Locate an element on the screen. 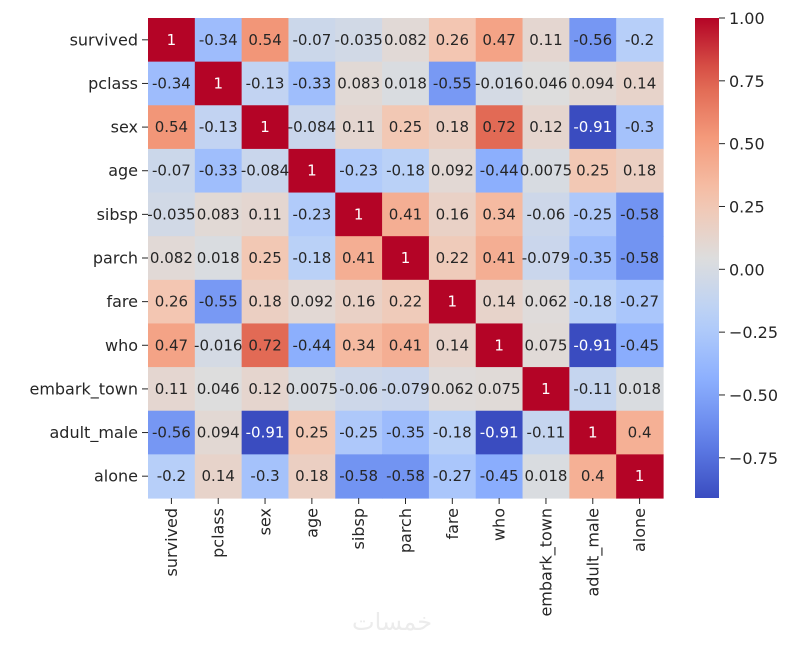  cell-annotation: 0.082 is located at coordinates (405, 40).